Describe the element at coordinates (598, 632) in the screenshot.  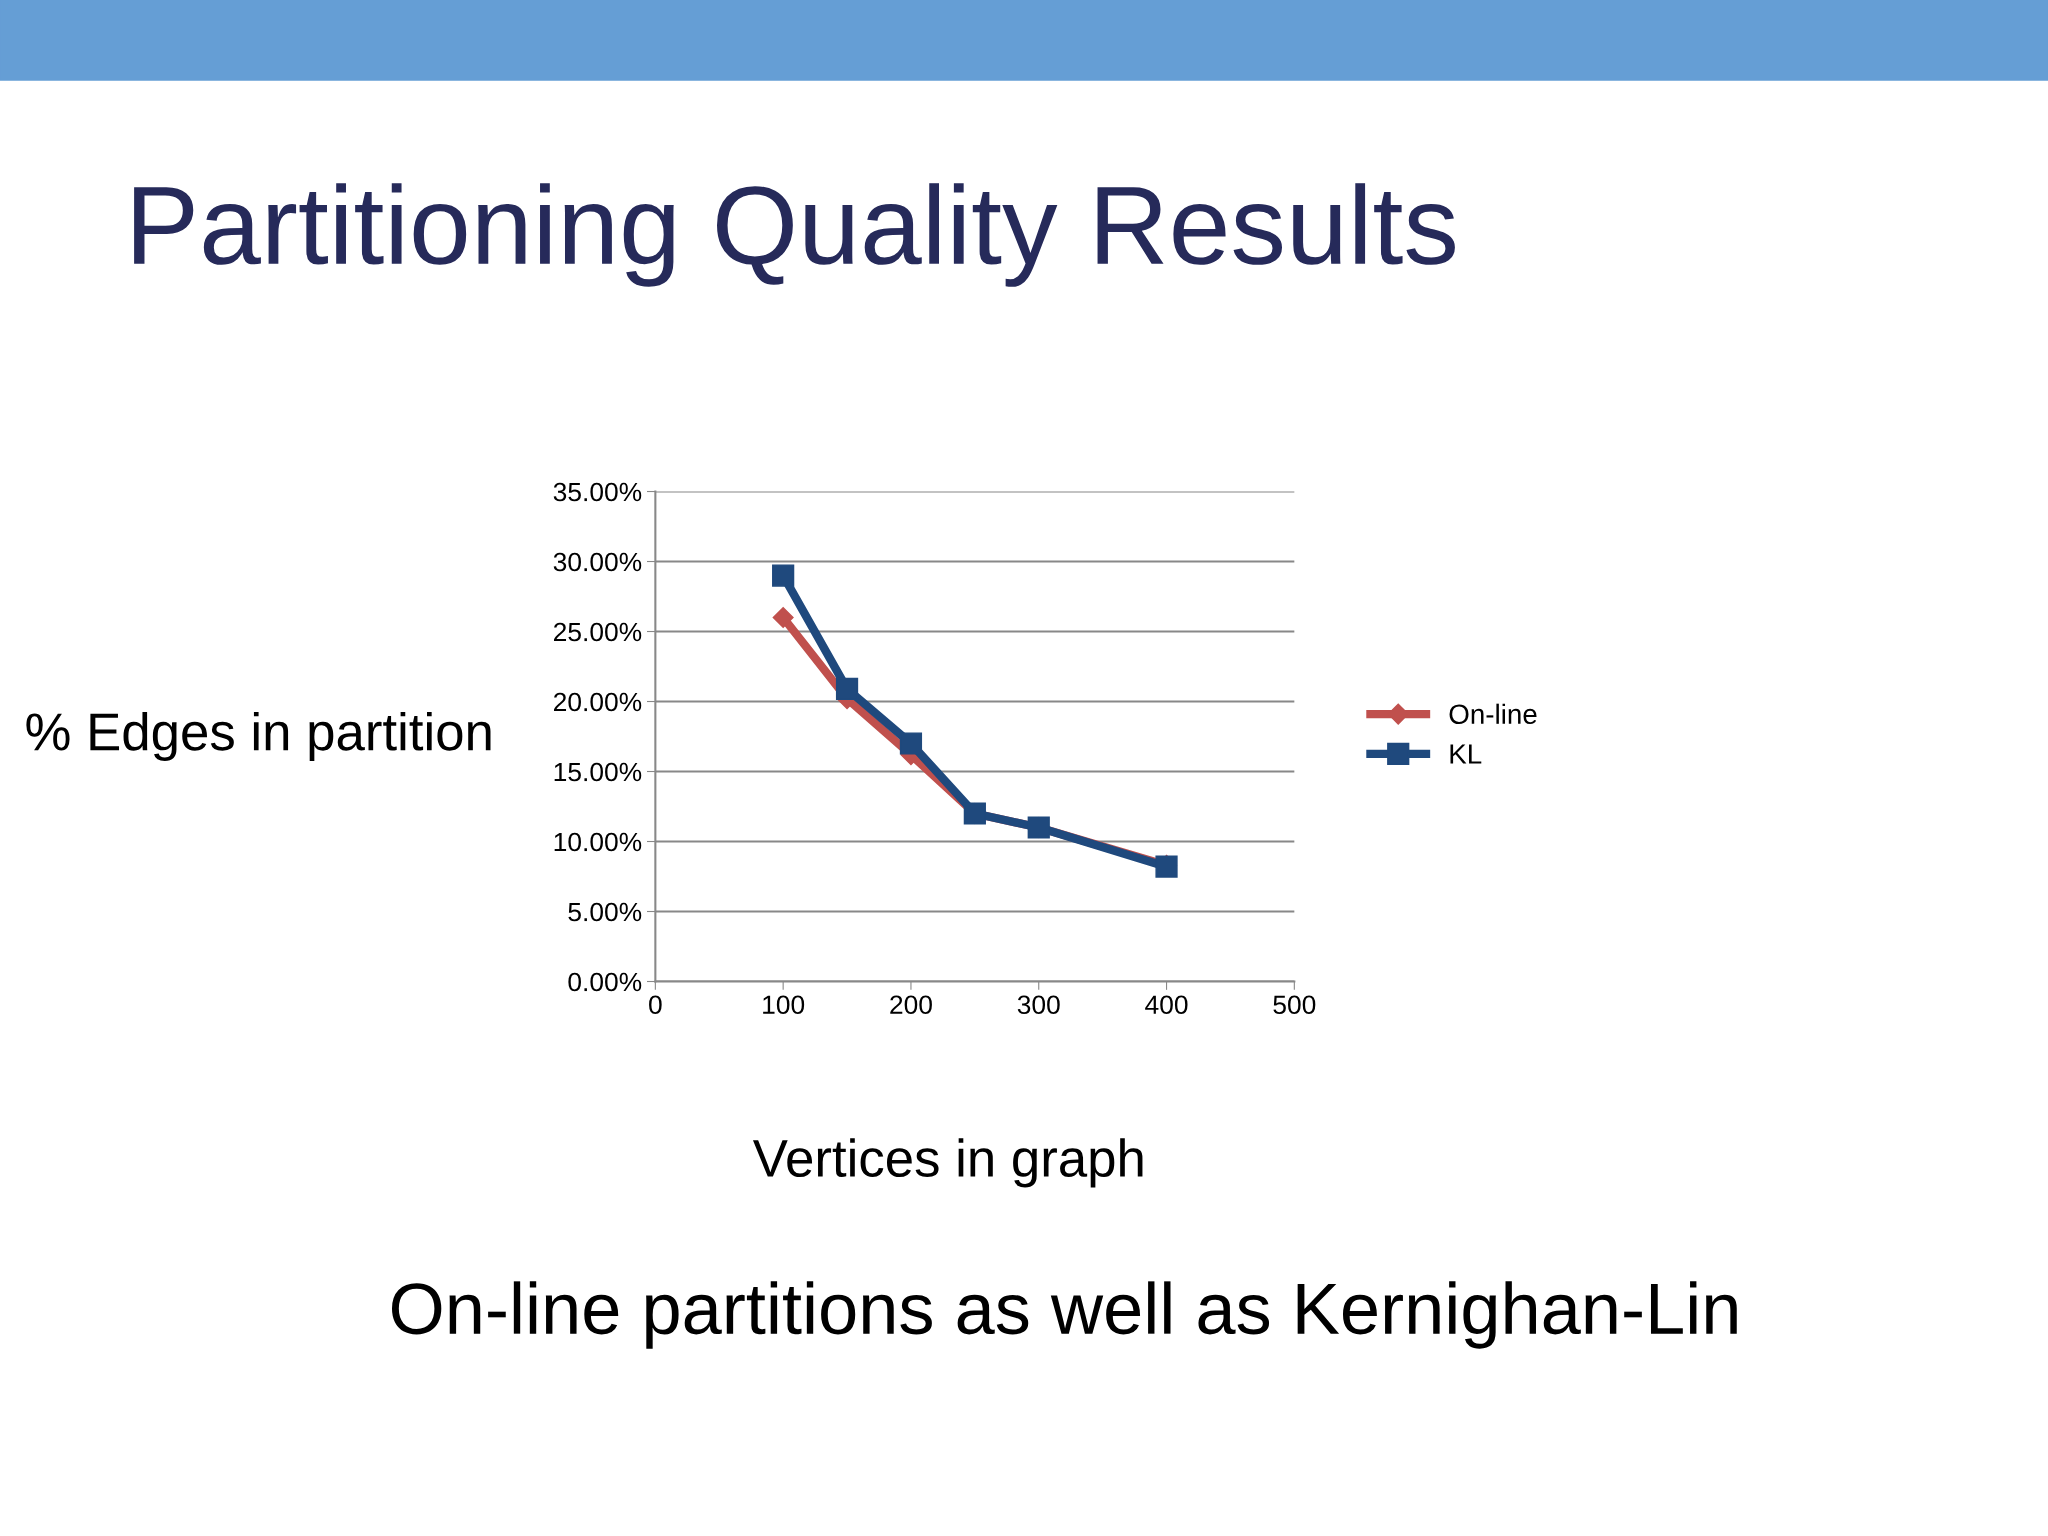
I see `y-tick-label: 25.00%` at that location.